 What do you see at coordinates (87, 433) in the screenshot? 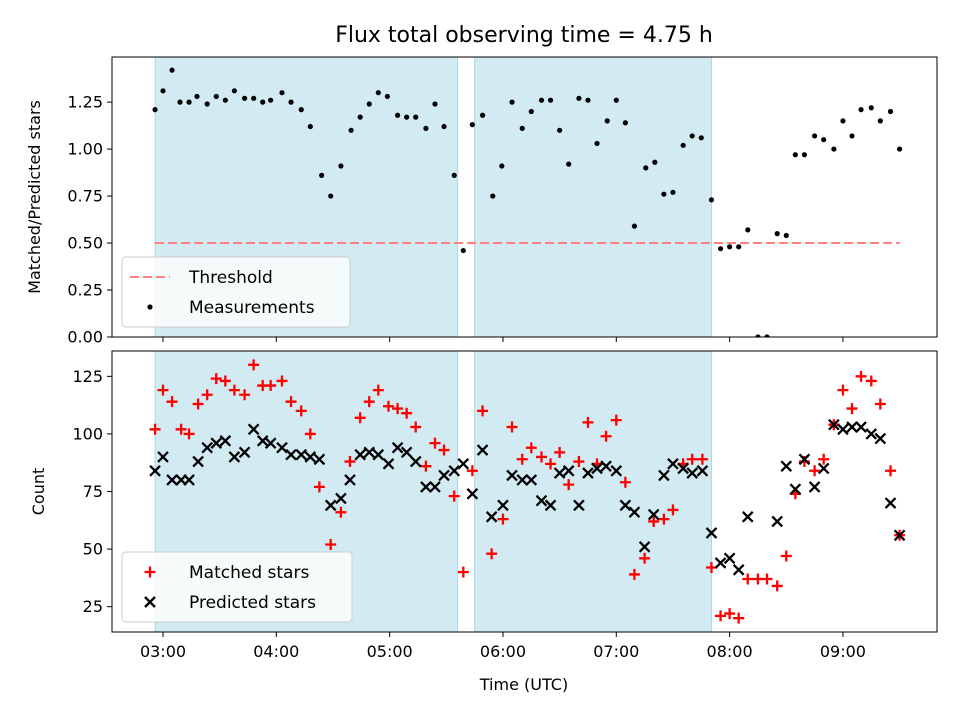
I see `bottom-ytick-label-3: 100` at bounding box center [87, 433].